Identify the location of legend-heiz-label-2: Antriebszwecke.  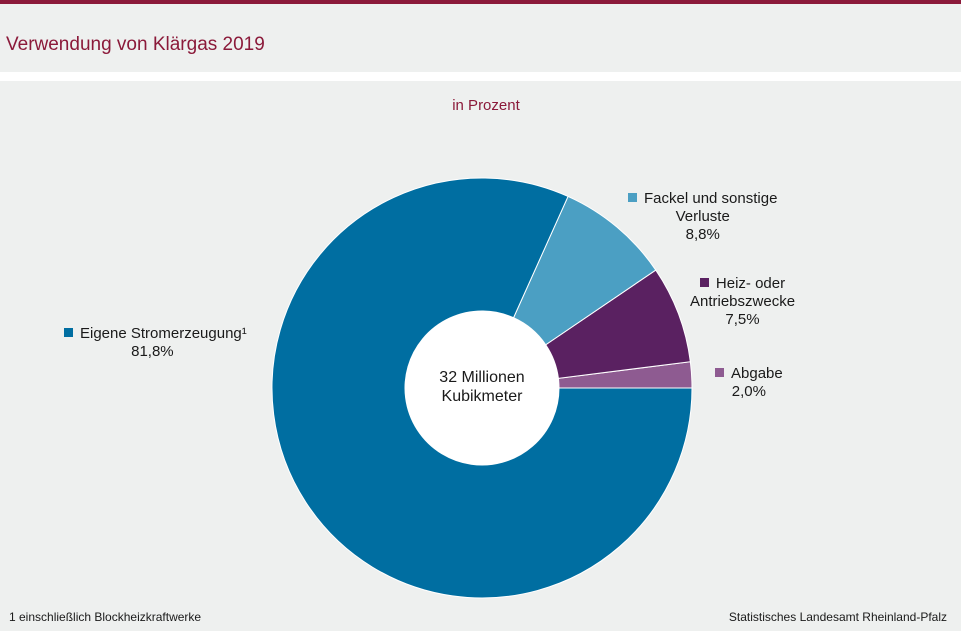
(743, 301).